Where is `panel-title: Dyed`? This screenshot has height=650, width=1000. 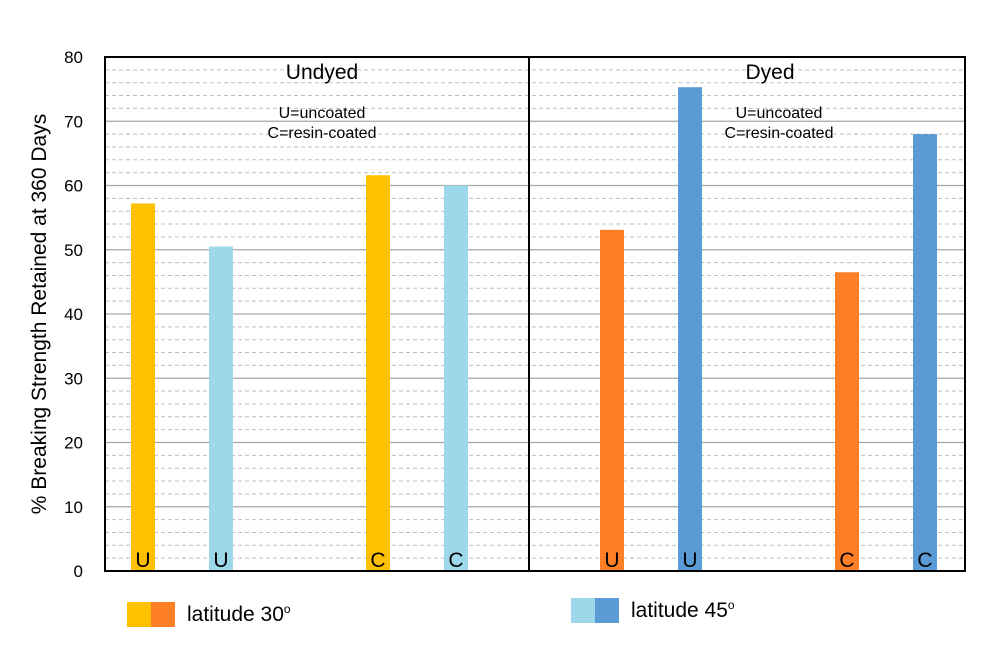
panel-title: Dyed is located at coordinates (769, 72).